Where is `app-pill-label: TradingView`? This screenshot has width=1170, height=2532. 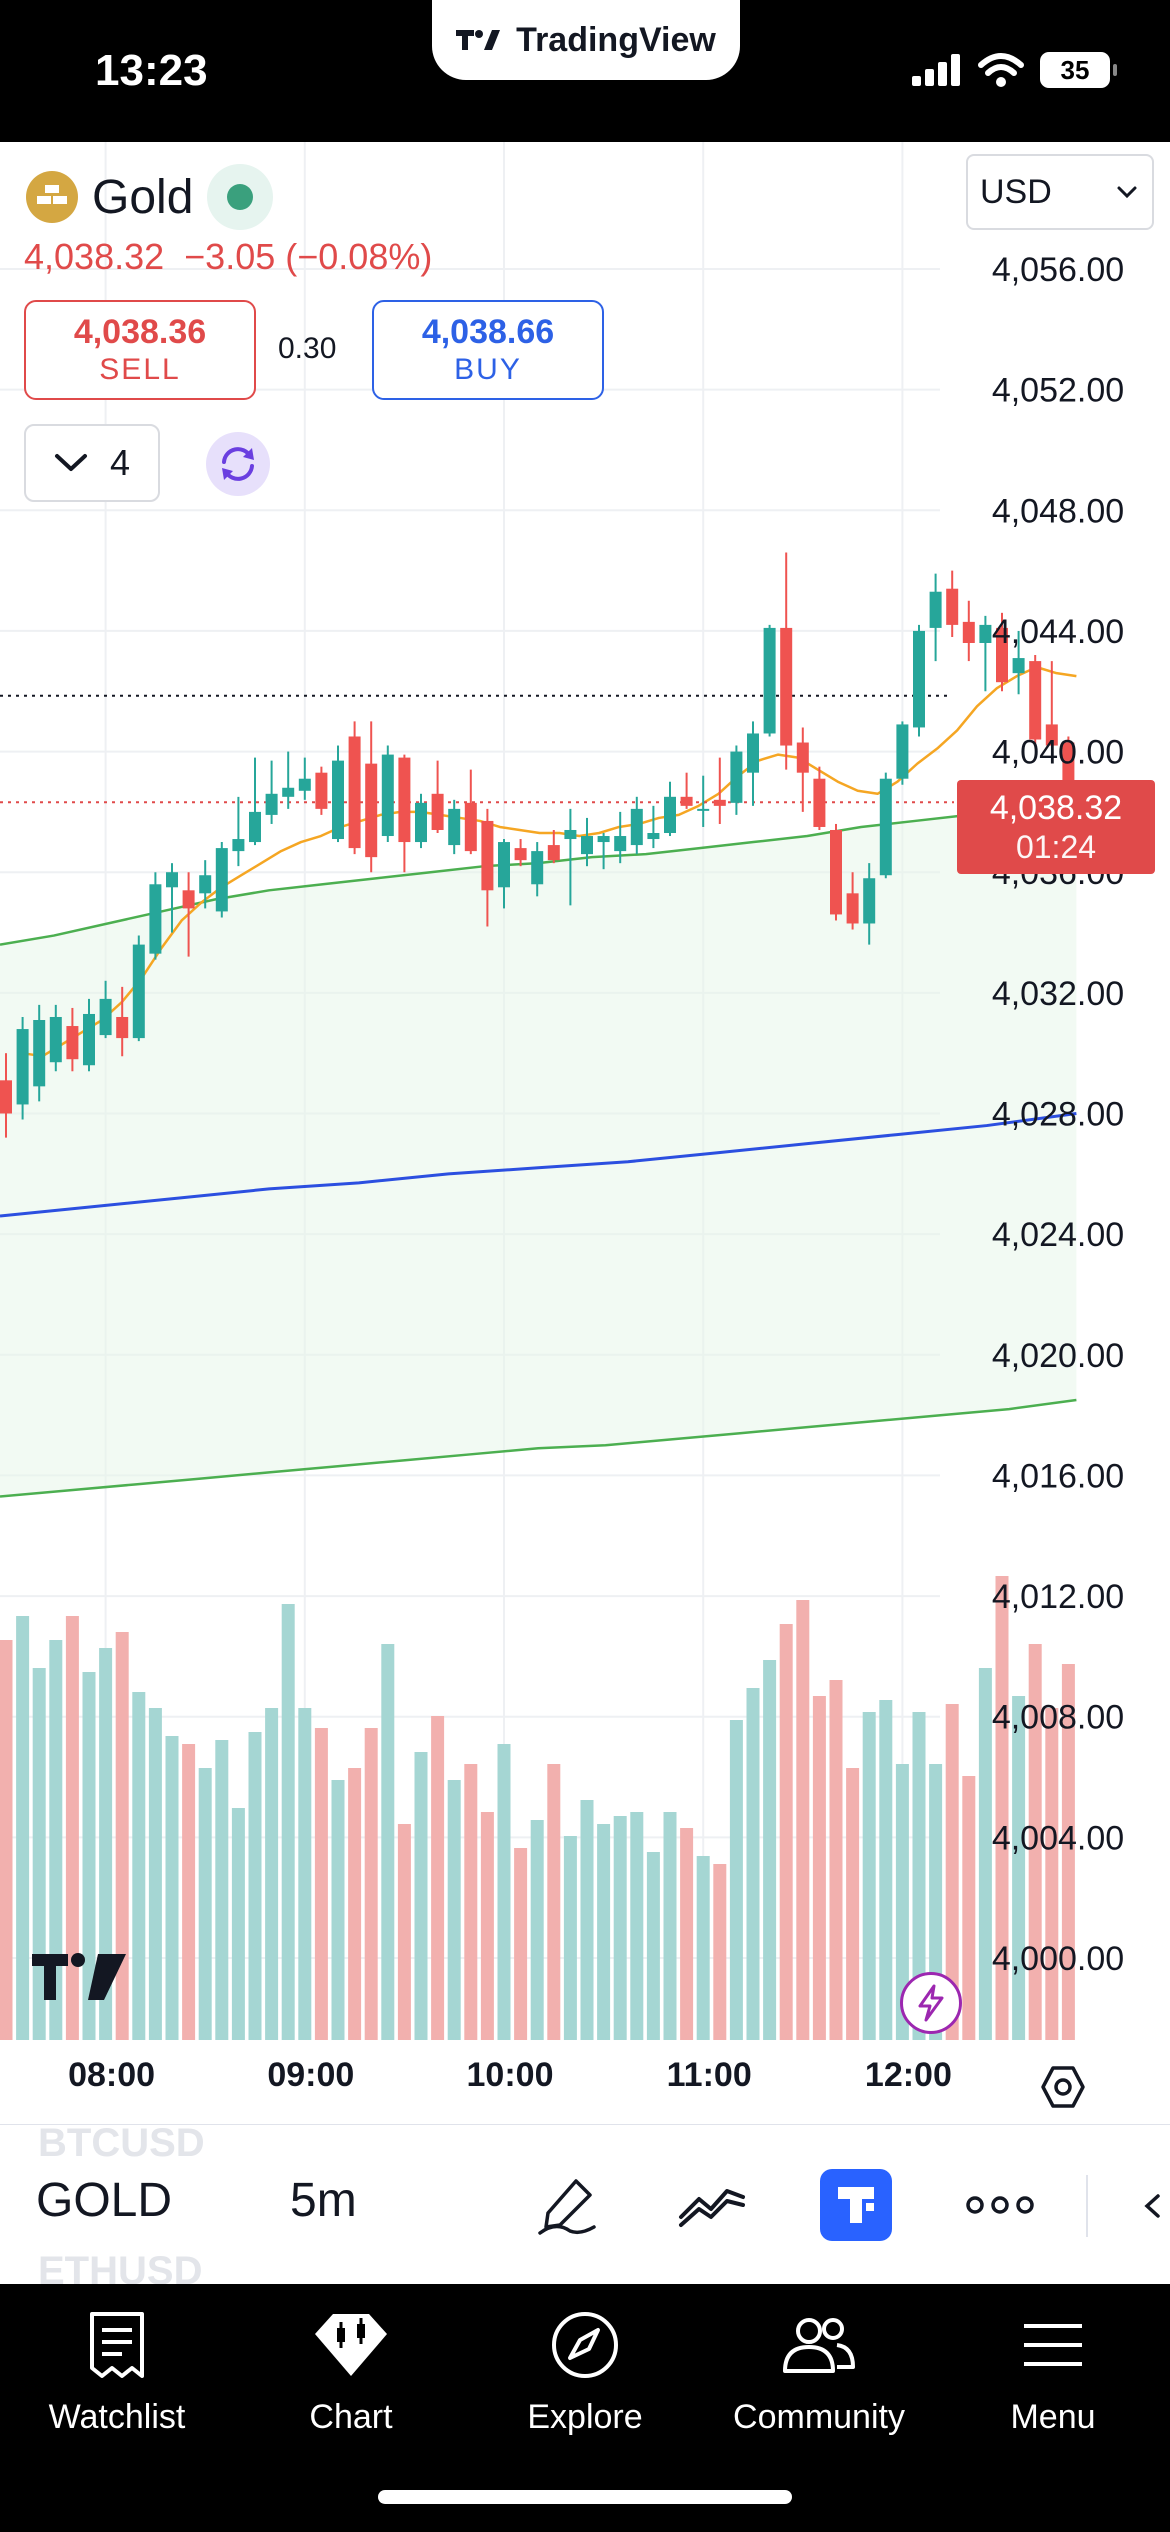 app-pill-label: TradingView is located at coordinates (616, 39).